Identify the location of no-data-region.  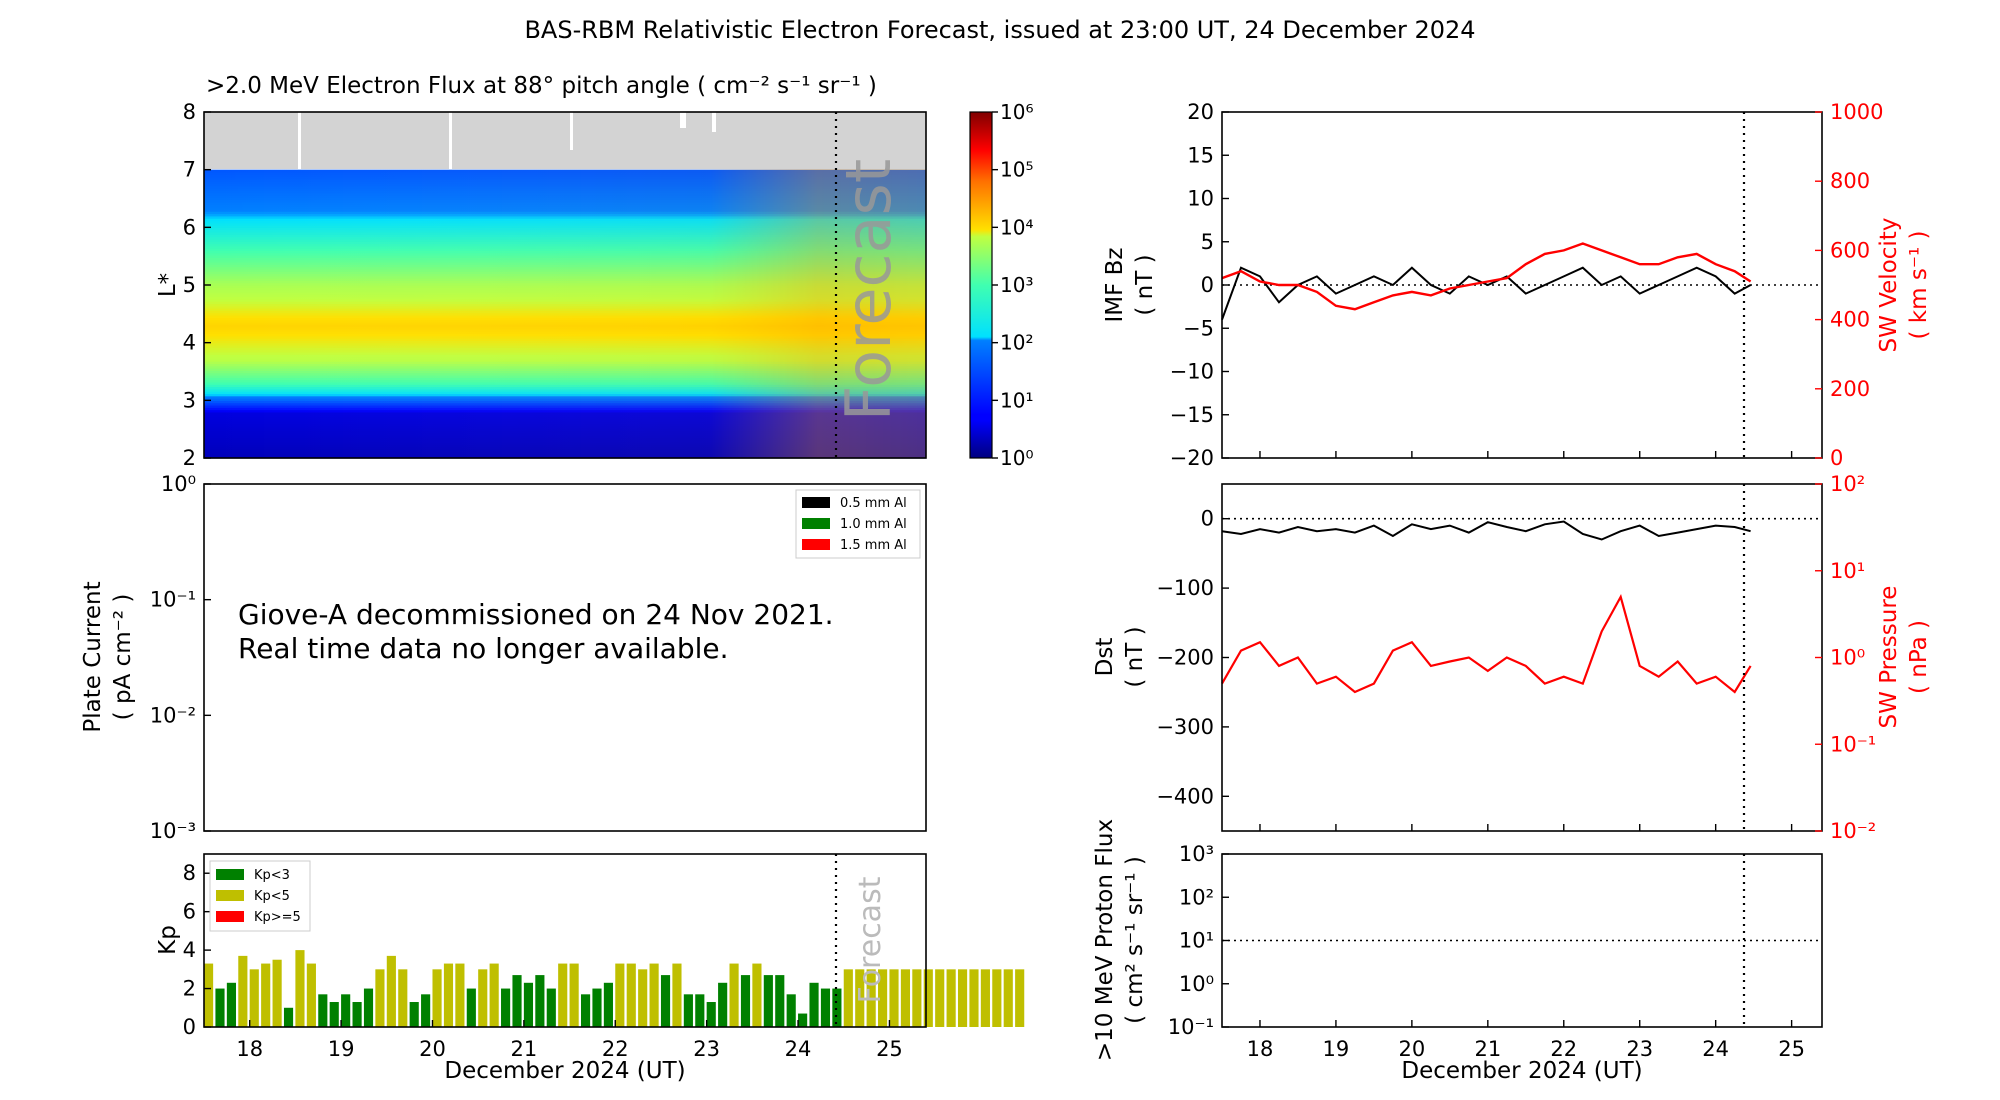
(565, 140).